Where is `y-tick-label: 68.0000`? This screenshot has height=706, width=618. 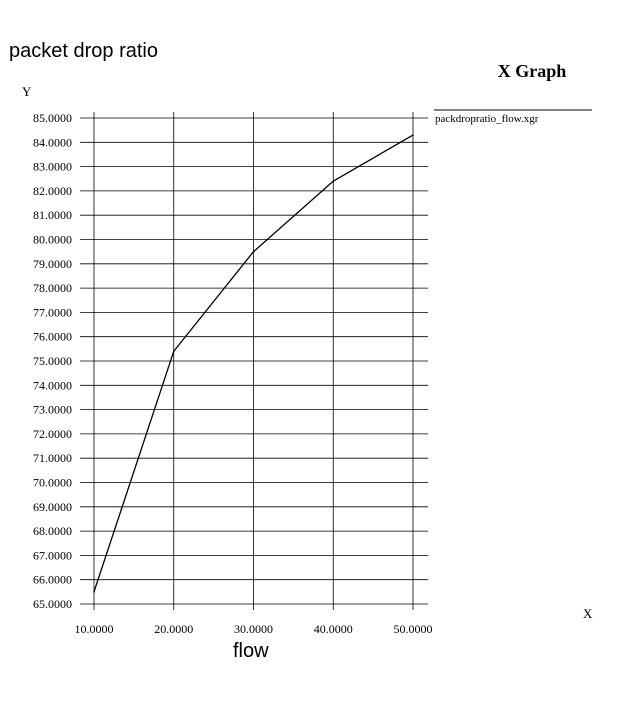
y-tick-label: 68.0000 is located at coordinates (52, 531).